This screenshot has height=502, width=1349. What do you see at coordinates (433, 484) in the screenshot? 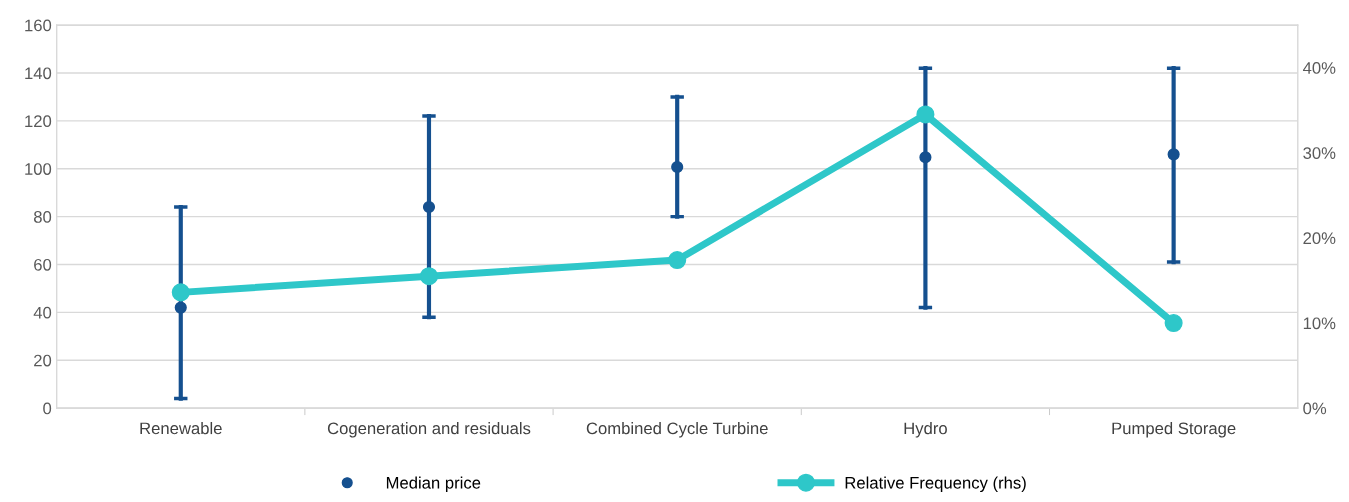
I see `legend-label: Median price` at bounding box center [433, 484].